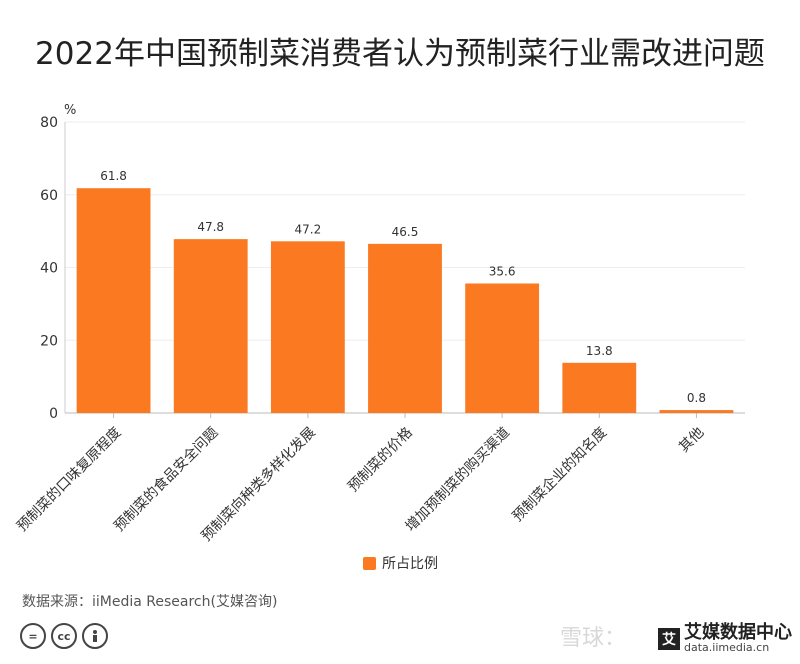 This screenshot has height=664, width=800. I want to click on y-tick-label: 20, so click(49, 341).